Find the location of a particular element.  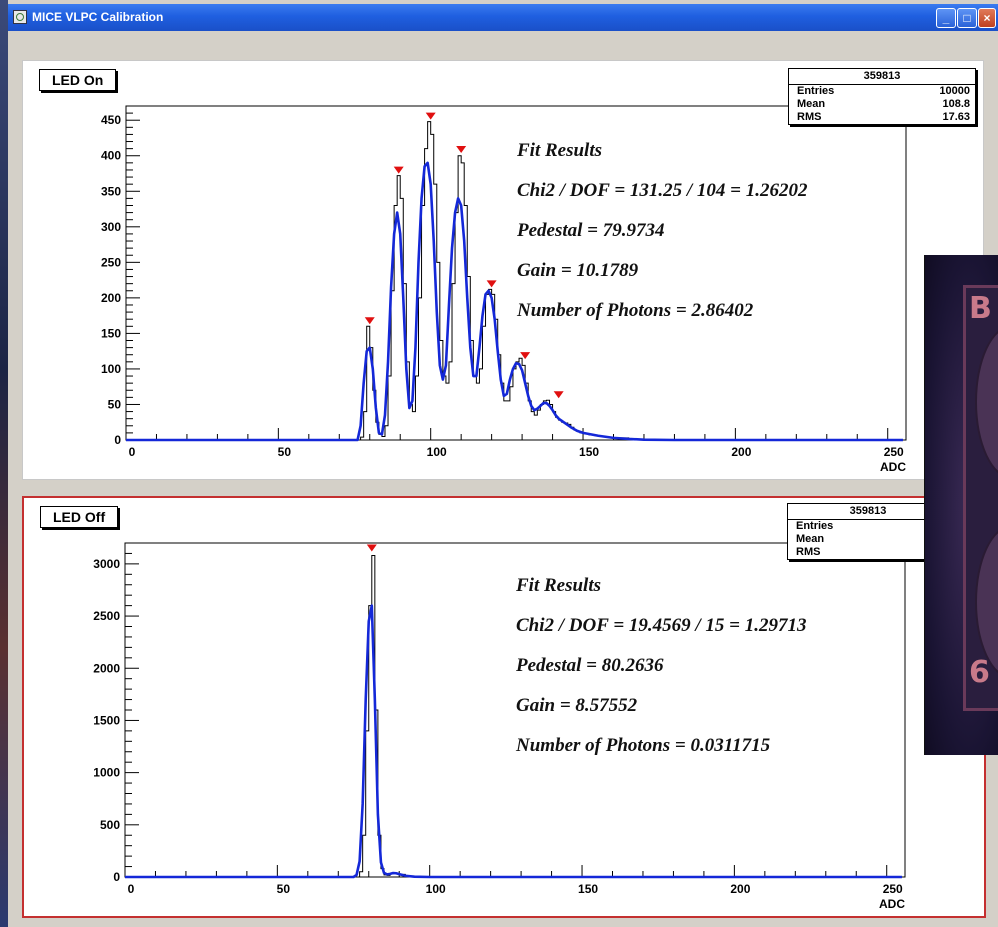

stats-box-led-off: 359813 Entries Mean RMS is located at coordinates (868, 531).